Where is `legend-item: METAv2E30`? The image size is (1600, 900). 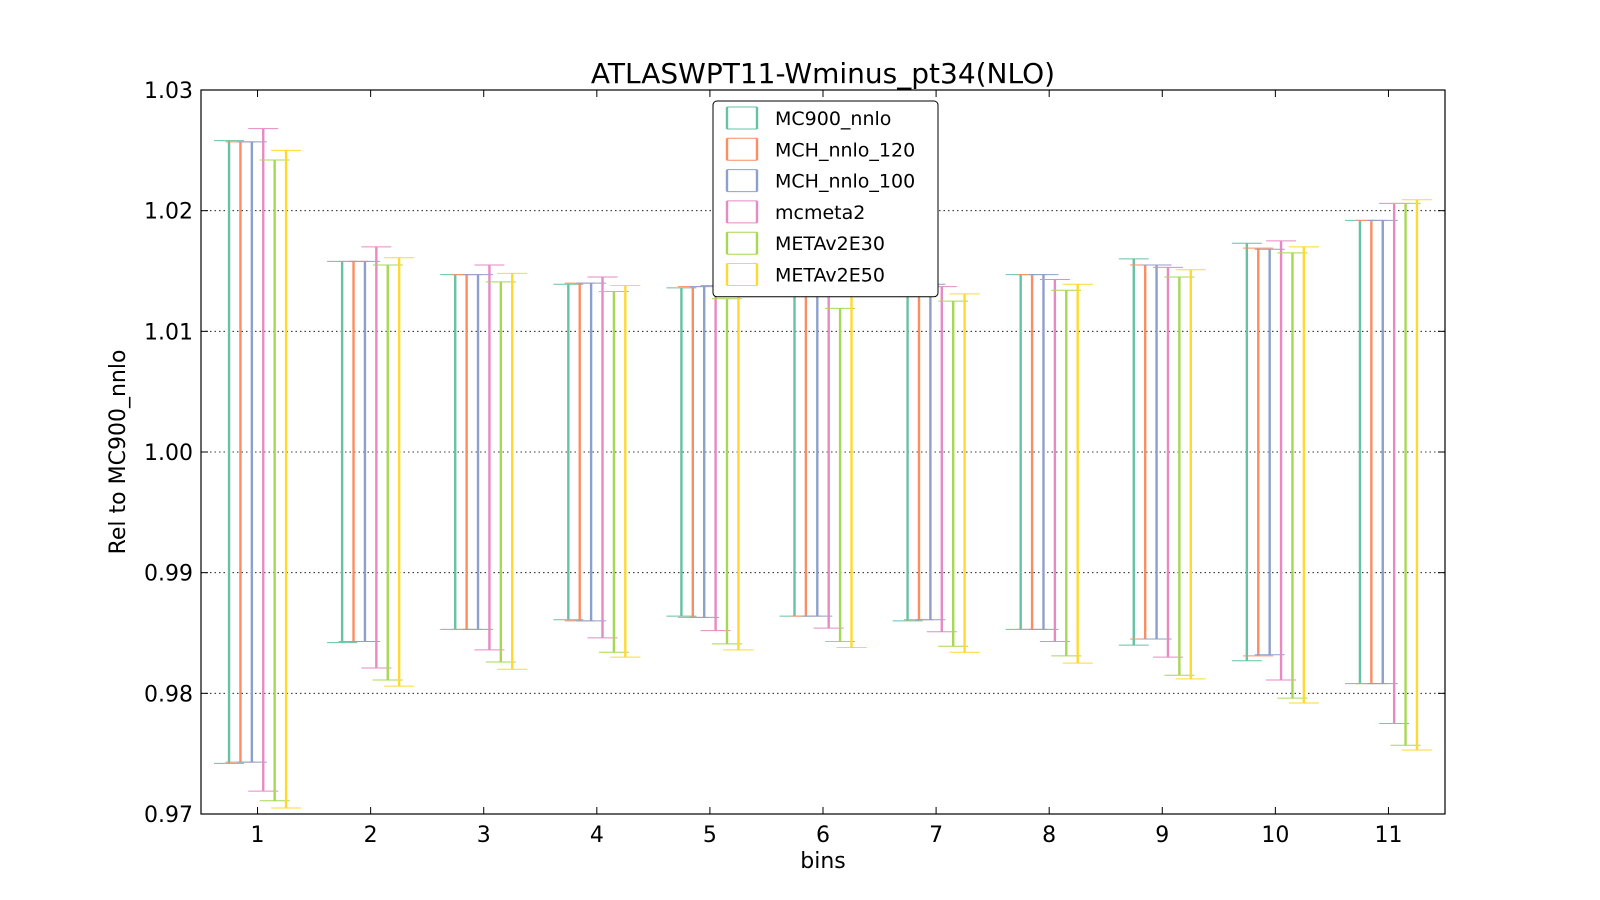
legend-item: METAv2E30 is located at coordinates (805, 243).